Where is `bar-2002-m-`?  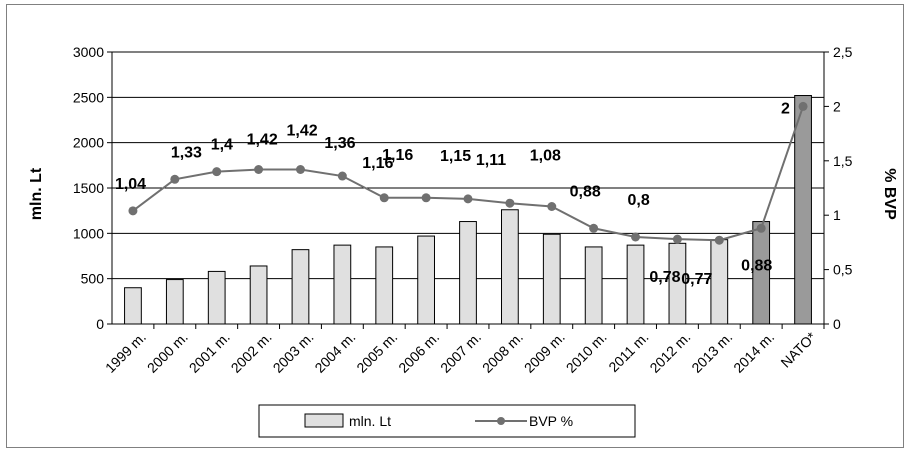
bar-2002-m- is located at coordinates (258, 295).